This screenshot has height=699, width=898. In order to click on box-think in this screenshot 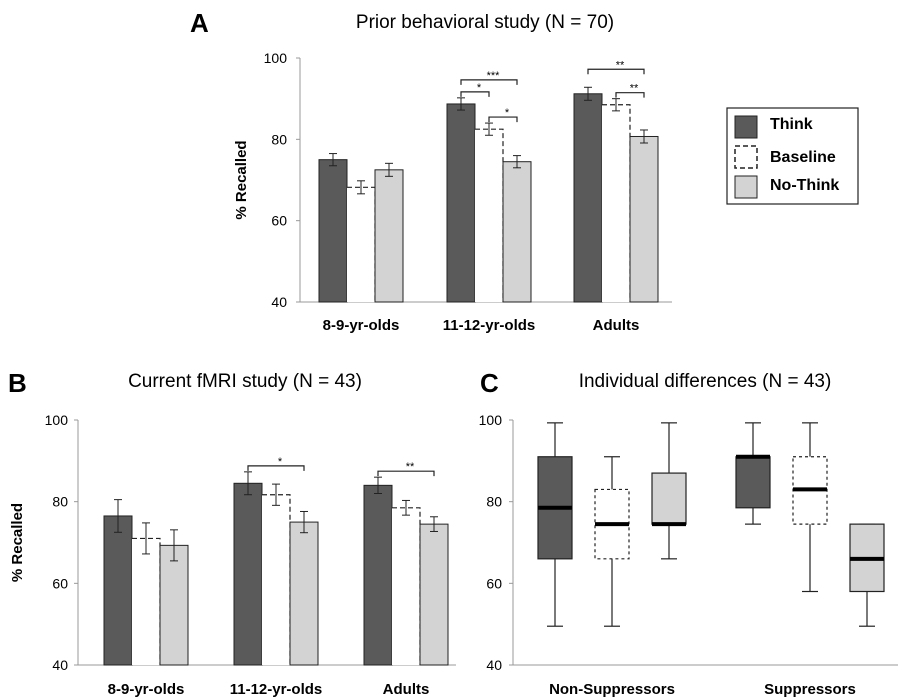, I will do `click(753, 482)`.